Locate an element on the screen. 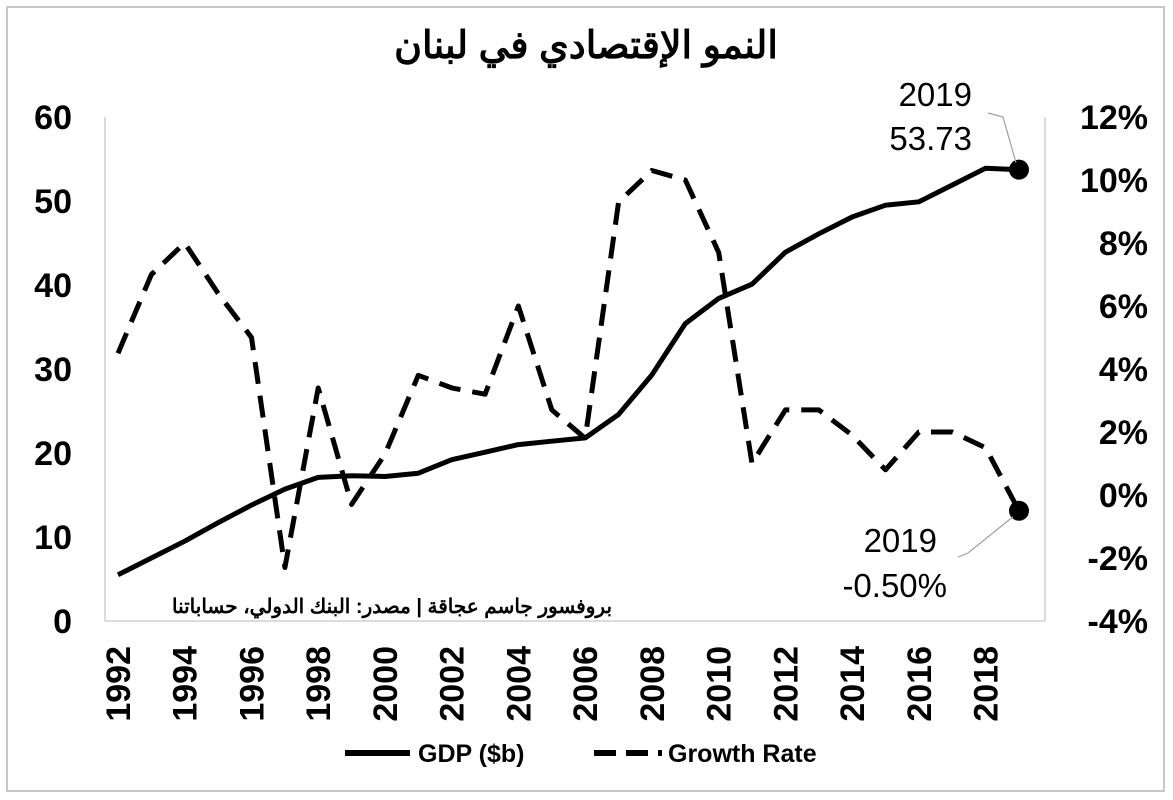  gdp-callout-year: 2019 is located at coordinates (935, 94).